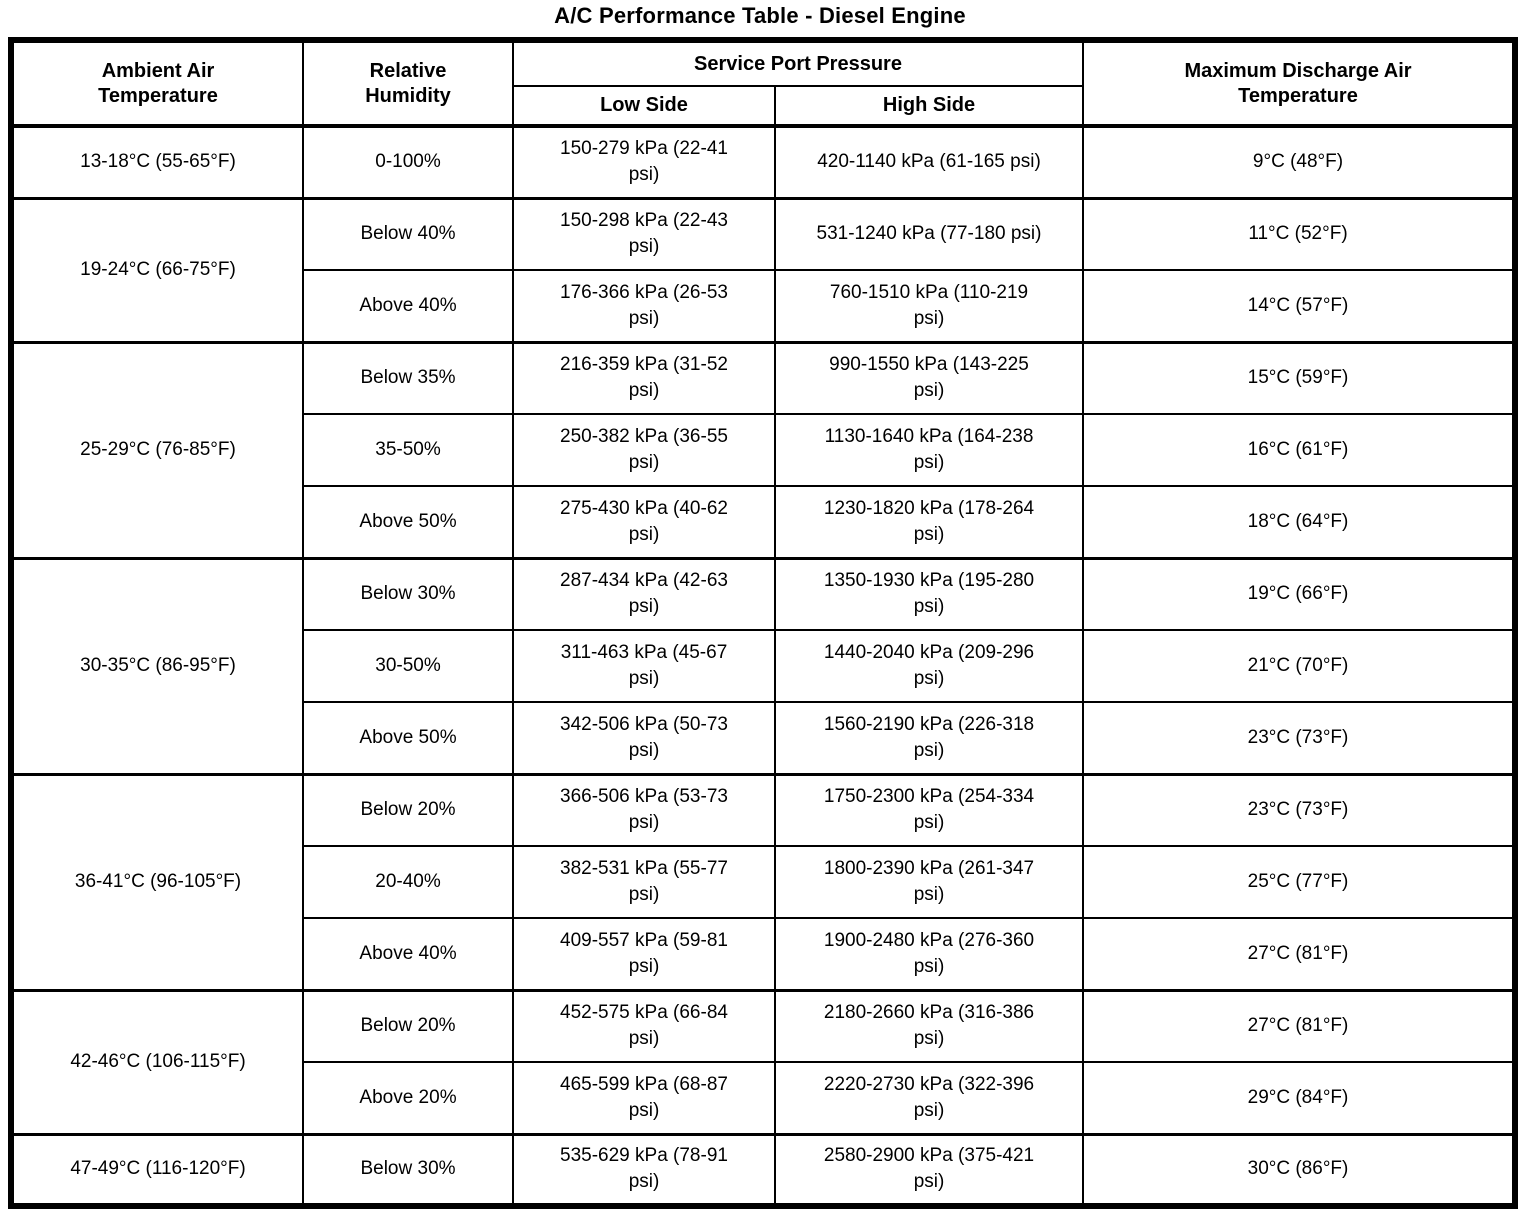  Describe the element at coordinates (157, 881) in the screenshot. I see `cell-ambient-air-temperature: 36-41°C (96-105°F)` at that location.